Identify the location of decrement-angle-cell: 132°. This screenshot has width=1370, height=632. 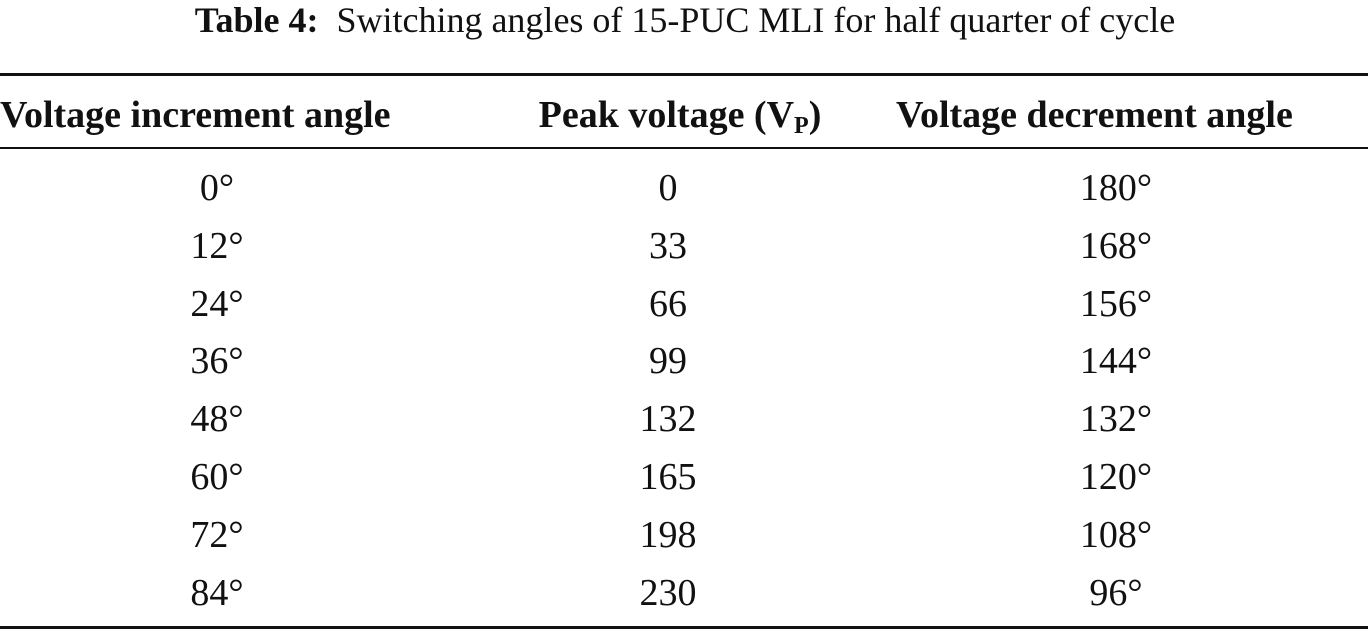
(1116, 419).